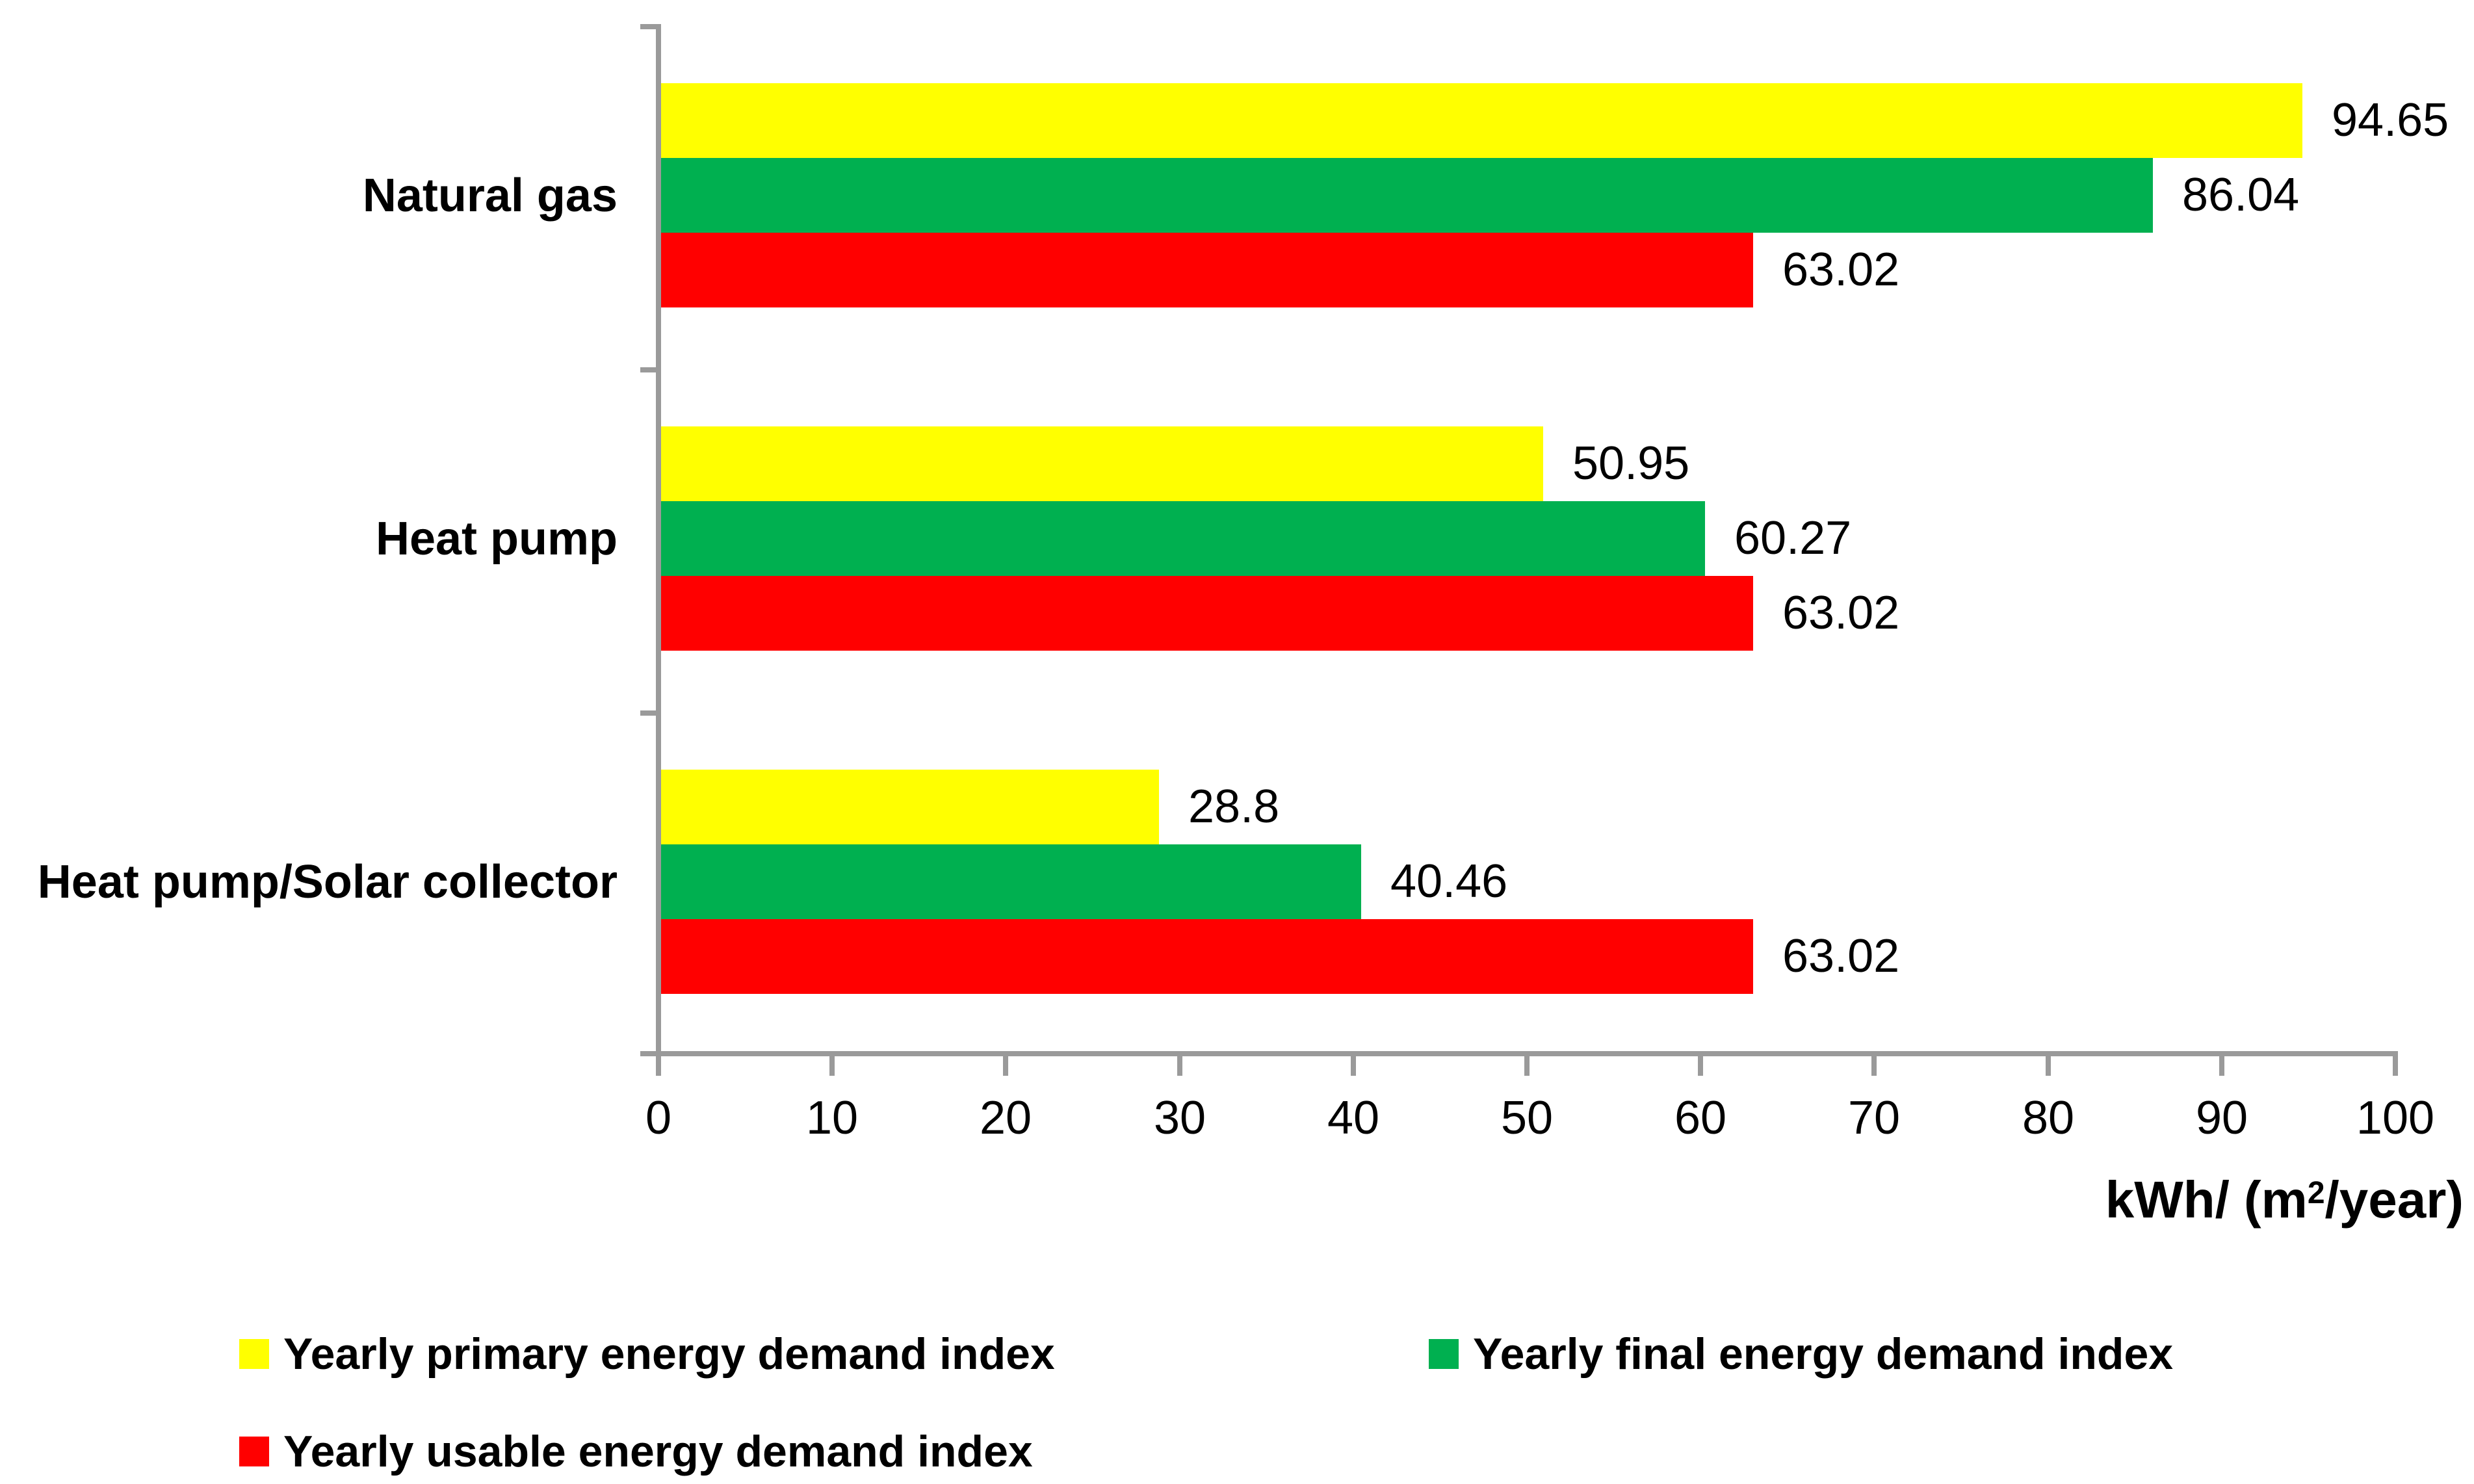  Describe the element at coordinates (2394, 1200) in the screenshot. I see `x-axis-title-suffix: /year)` at that location.